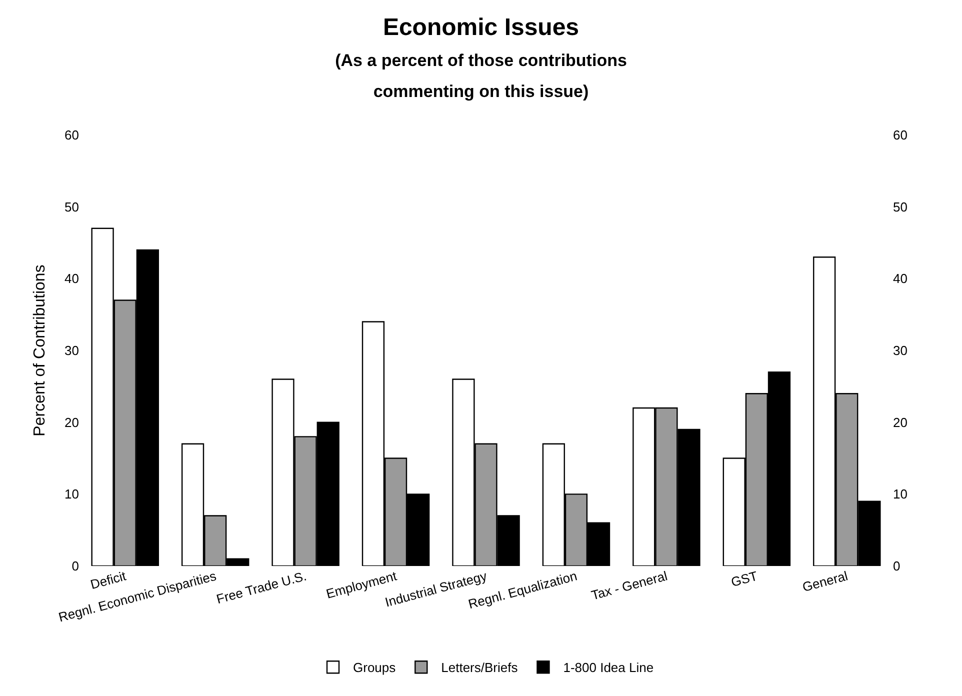 The image size is (962, 696). What do you see at coordinates (900, 135) in the screenshot?
I see `y2-tick-label: 60` at bounding box center [900, 135].